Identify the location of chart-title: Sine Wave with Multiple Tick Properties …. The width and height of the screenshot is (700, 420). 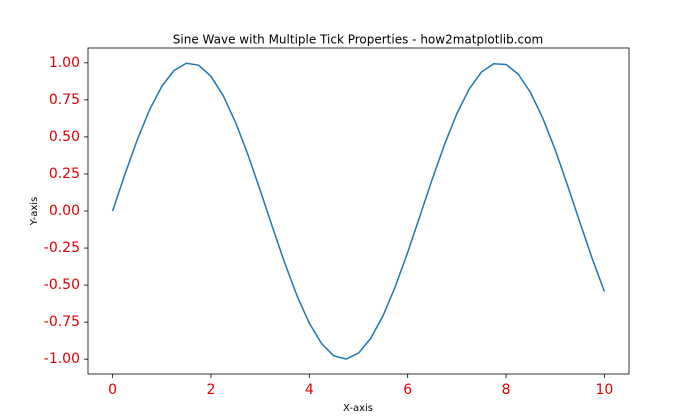
(358, 40).